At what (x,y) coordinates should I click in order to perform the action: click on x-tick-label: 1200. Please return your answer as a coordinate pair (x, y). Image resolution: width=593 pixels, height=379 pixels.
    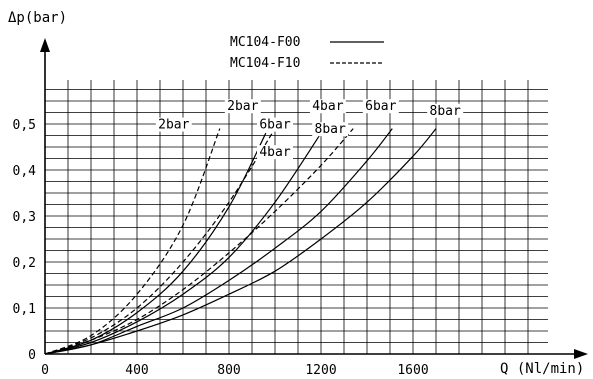
    Looking at the image, I should click on (320, 370).